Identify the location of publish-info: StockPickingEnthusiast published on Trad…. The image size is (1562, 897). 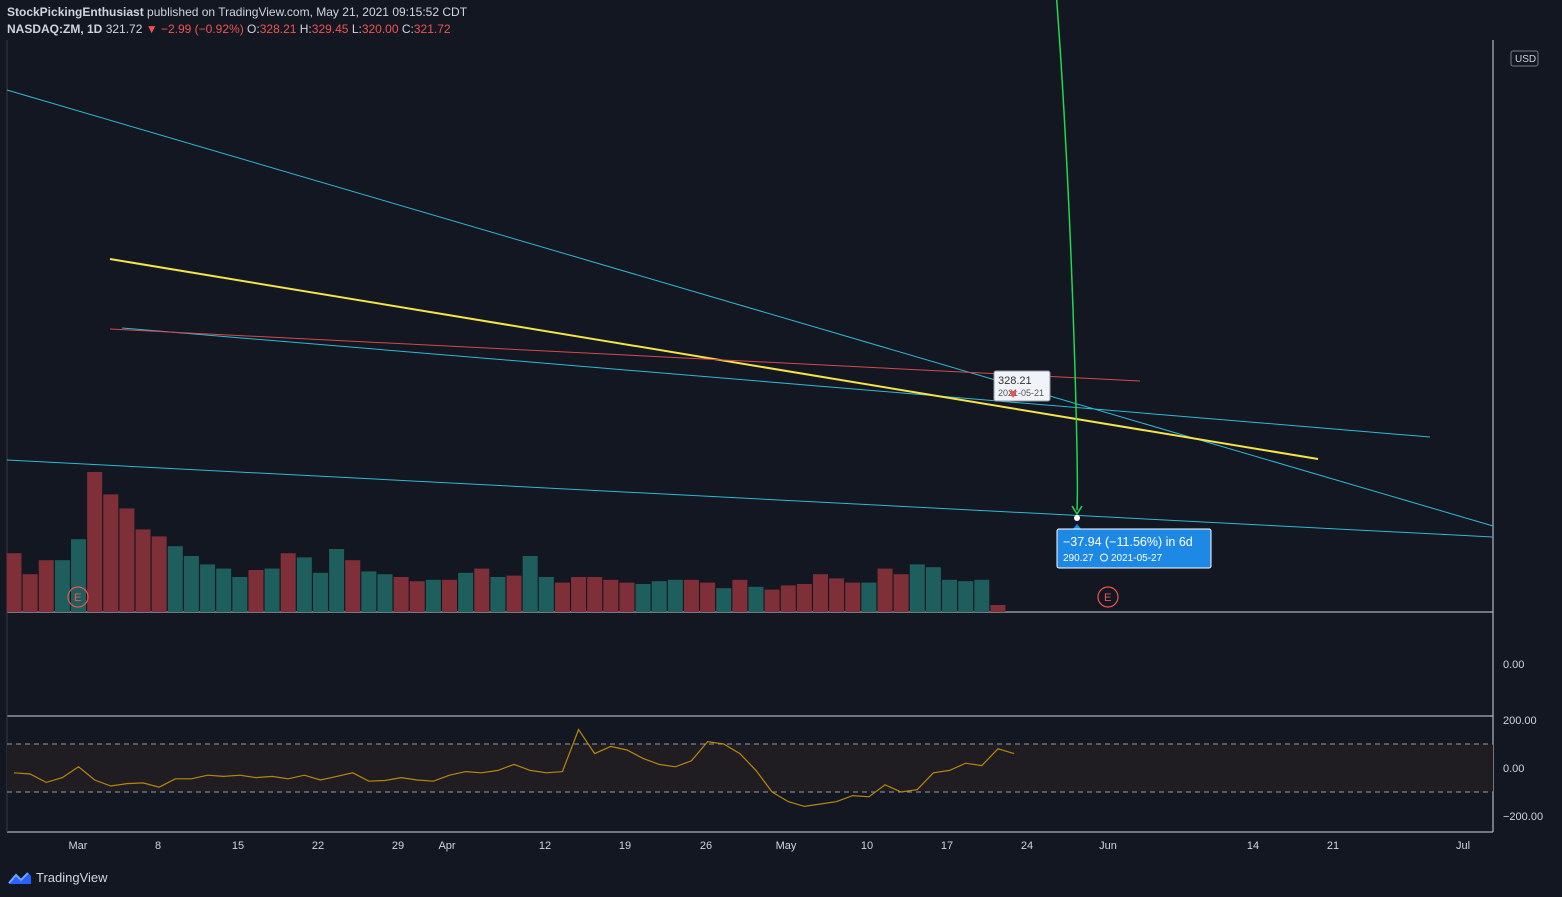
(237, 12).